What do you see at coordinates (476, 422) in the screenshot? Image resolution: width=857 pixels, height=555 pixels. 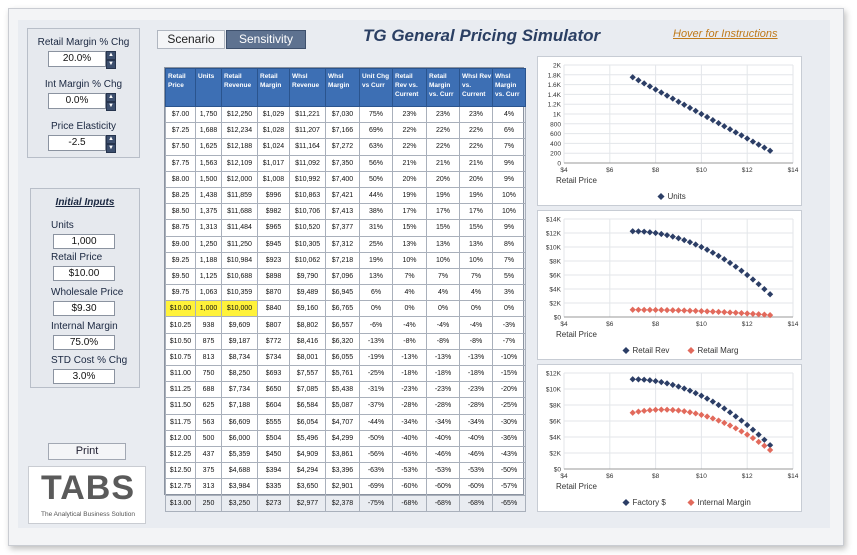 I see `table-cell: -34%` at bounding box center [476, 422].